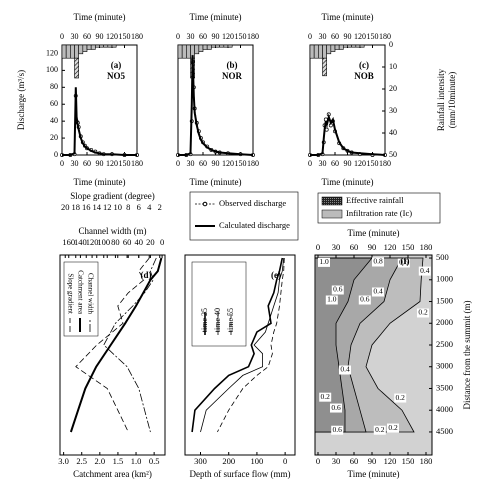 Image resolution: width=478 pixels, height=486 pixels. What do you see at coordinates (76, 207) in the screenshot?
I see `x-tick-label: 18` at bounding box center [76, 207].